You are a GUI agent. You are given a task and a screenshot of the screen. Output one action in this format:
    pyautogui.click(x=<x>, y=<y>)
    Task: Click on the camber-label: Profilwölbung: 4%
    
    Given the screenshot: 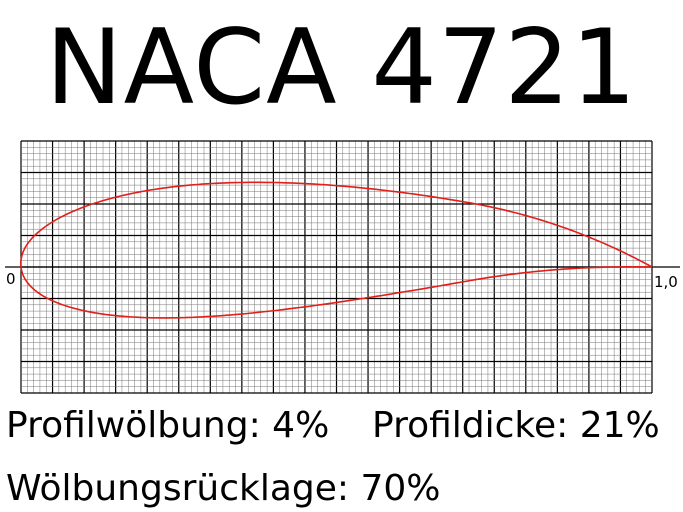 What is the action you would take?
    pyautogui.click(x=168, y=425)
    